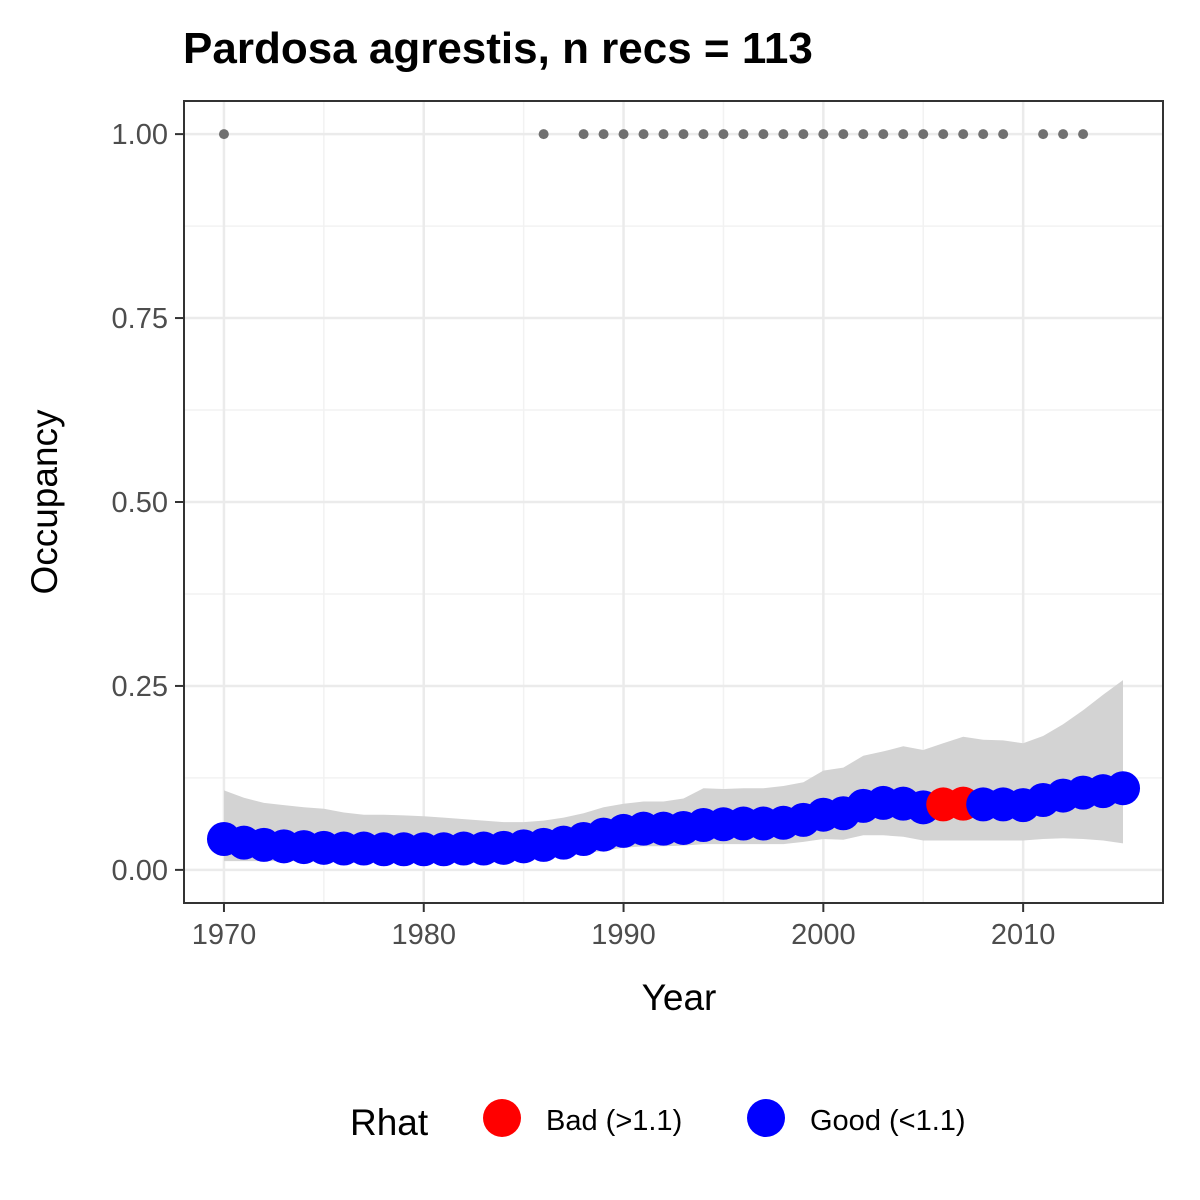 The image size is (1200, 1200). I want to click on x-tick-label: 1980, so click(423, 935).